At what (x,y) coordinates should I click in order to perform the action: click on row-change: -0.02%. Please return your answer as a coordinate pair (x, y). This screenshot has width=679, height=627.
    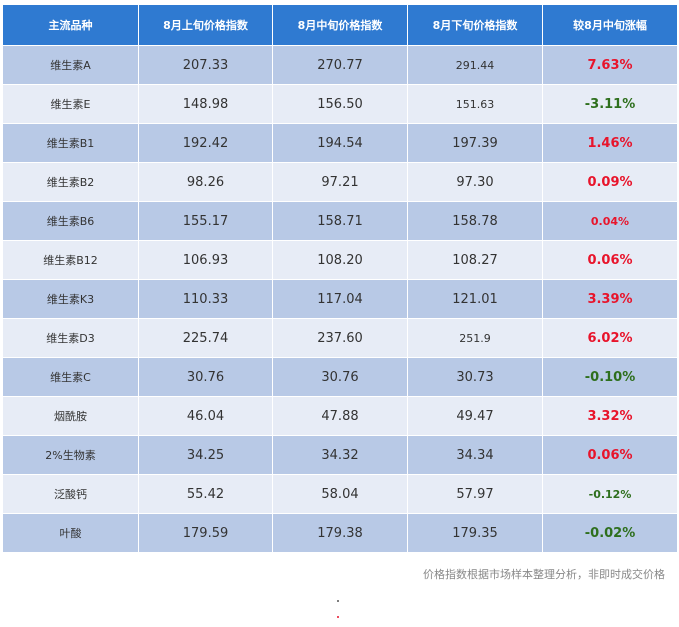
    Looking at the image, I should click on (610, 533).